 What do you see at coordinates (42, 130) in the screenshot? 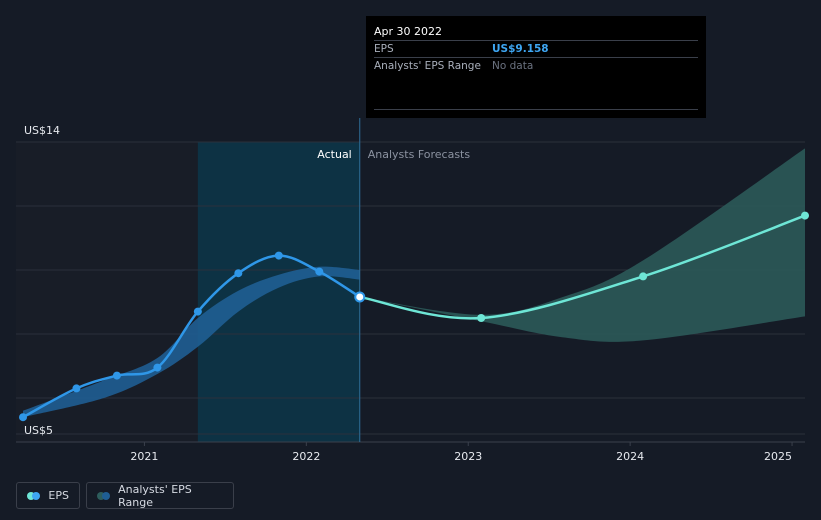
I see `y-tick-label-max: US$14` at bounding box center [42, 130].